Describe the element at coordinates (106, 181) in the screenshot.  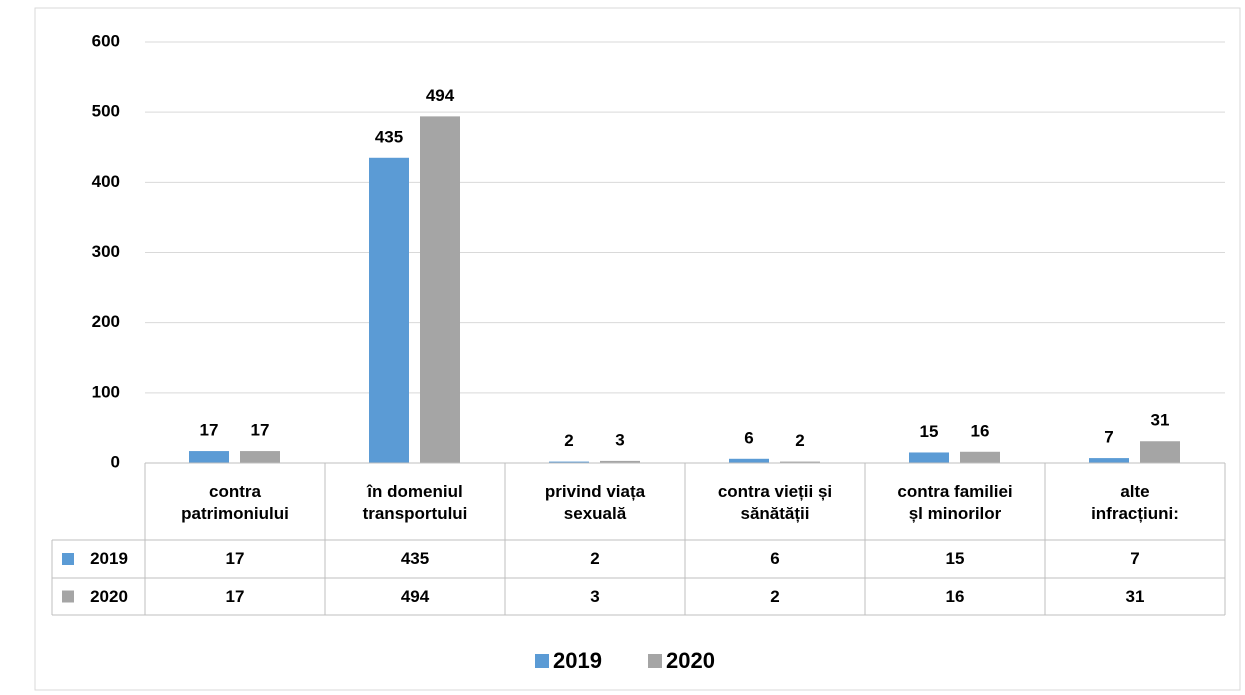
I see `y-tick-label: 400` at that location.